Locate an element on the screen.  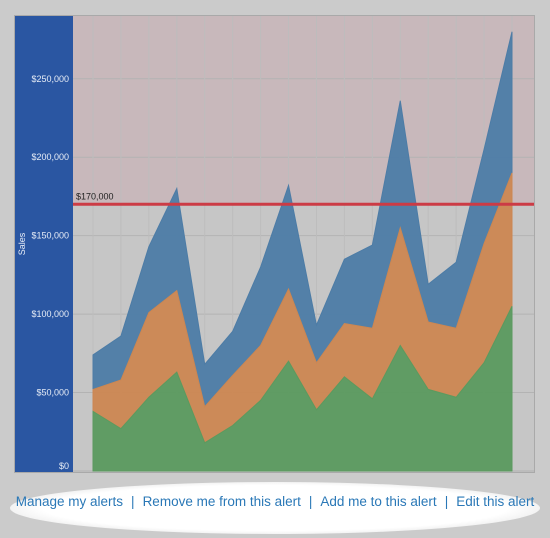
y-axis-panel is located at coordinates (44, 244).